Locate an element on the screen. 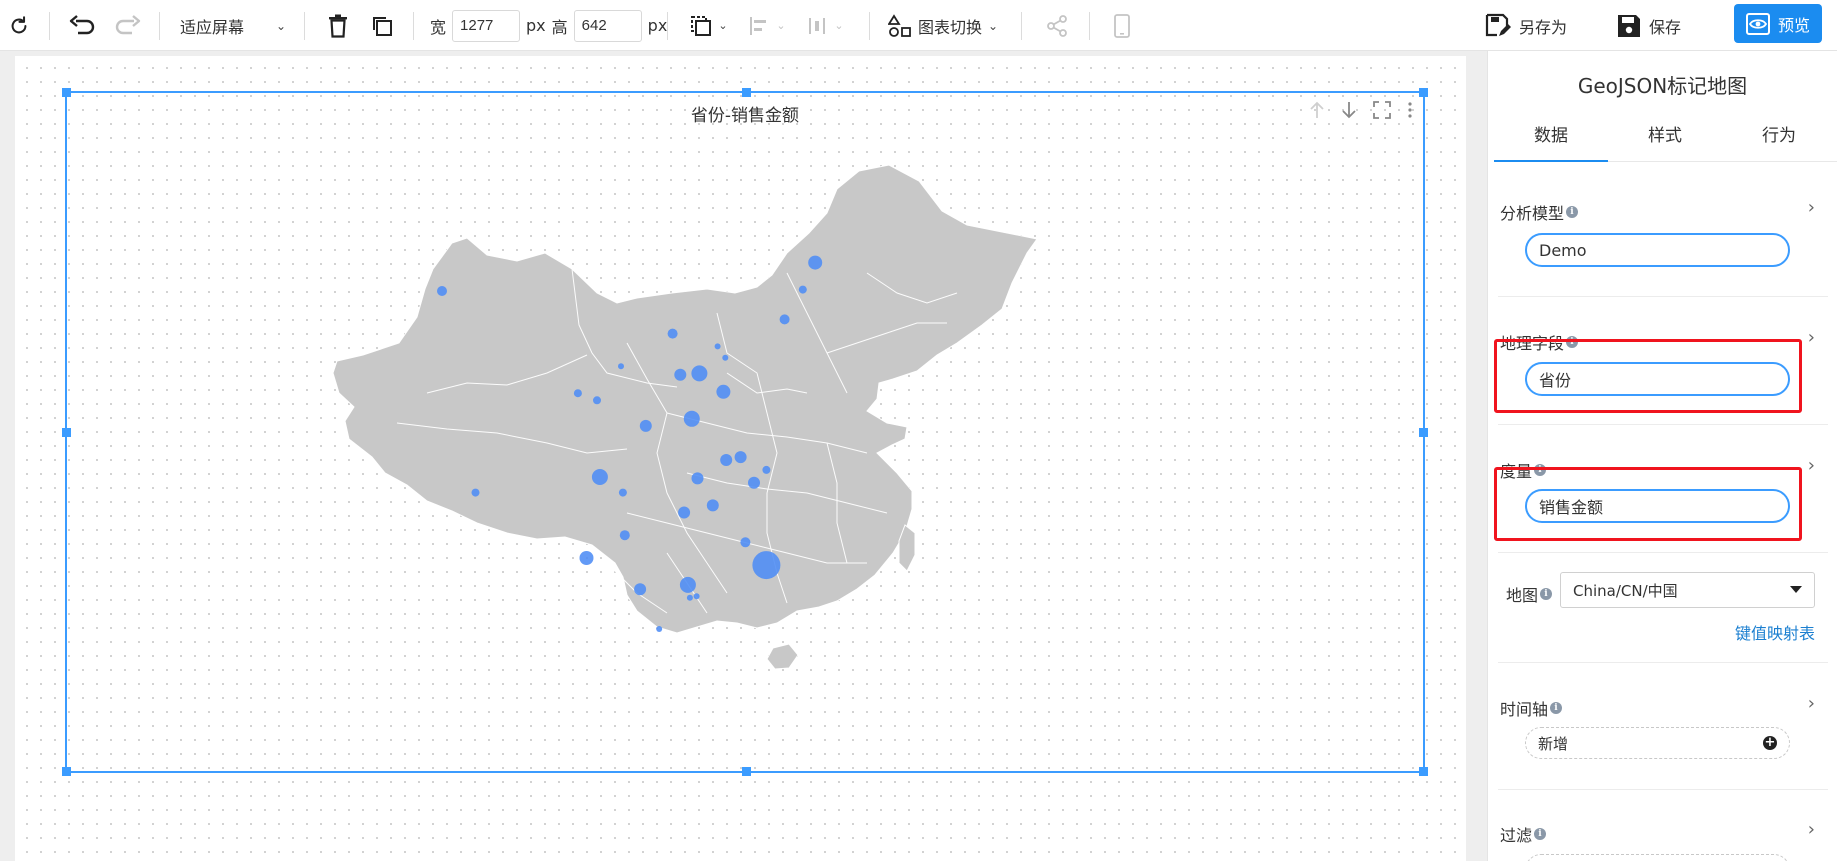 Image resolution: width=1837 pixels, height=861 pixels. move-down-icon is located at coordinates (1349, 112).